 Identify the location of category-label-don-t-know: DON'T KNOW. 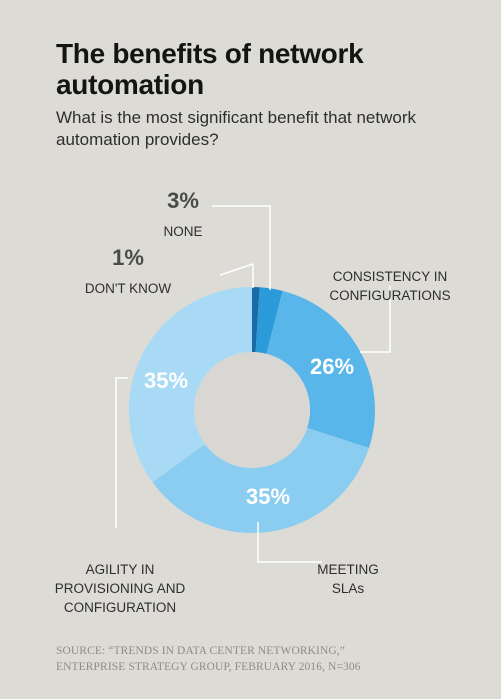
(128, 288).